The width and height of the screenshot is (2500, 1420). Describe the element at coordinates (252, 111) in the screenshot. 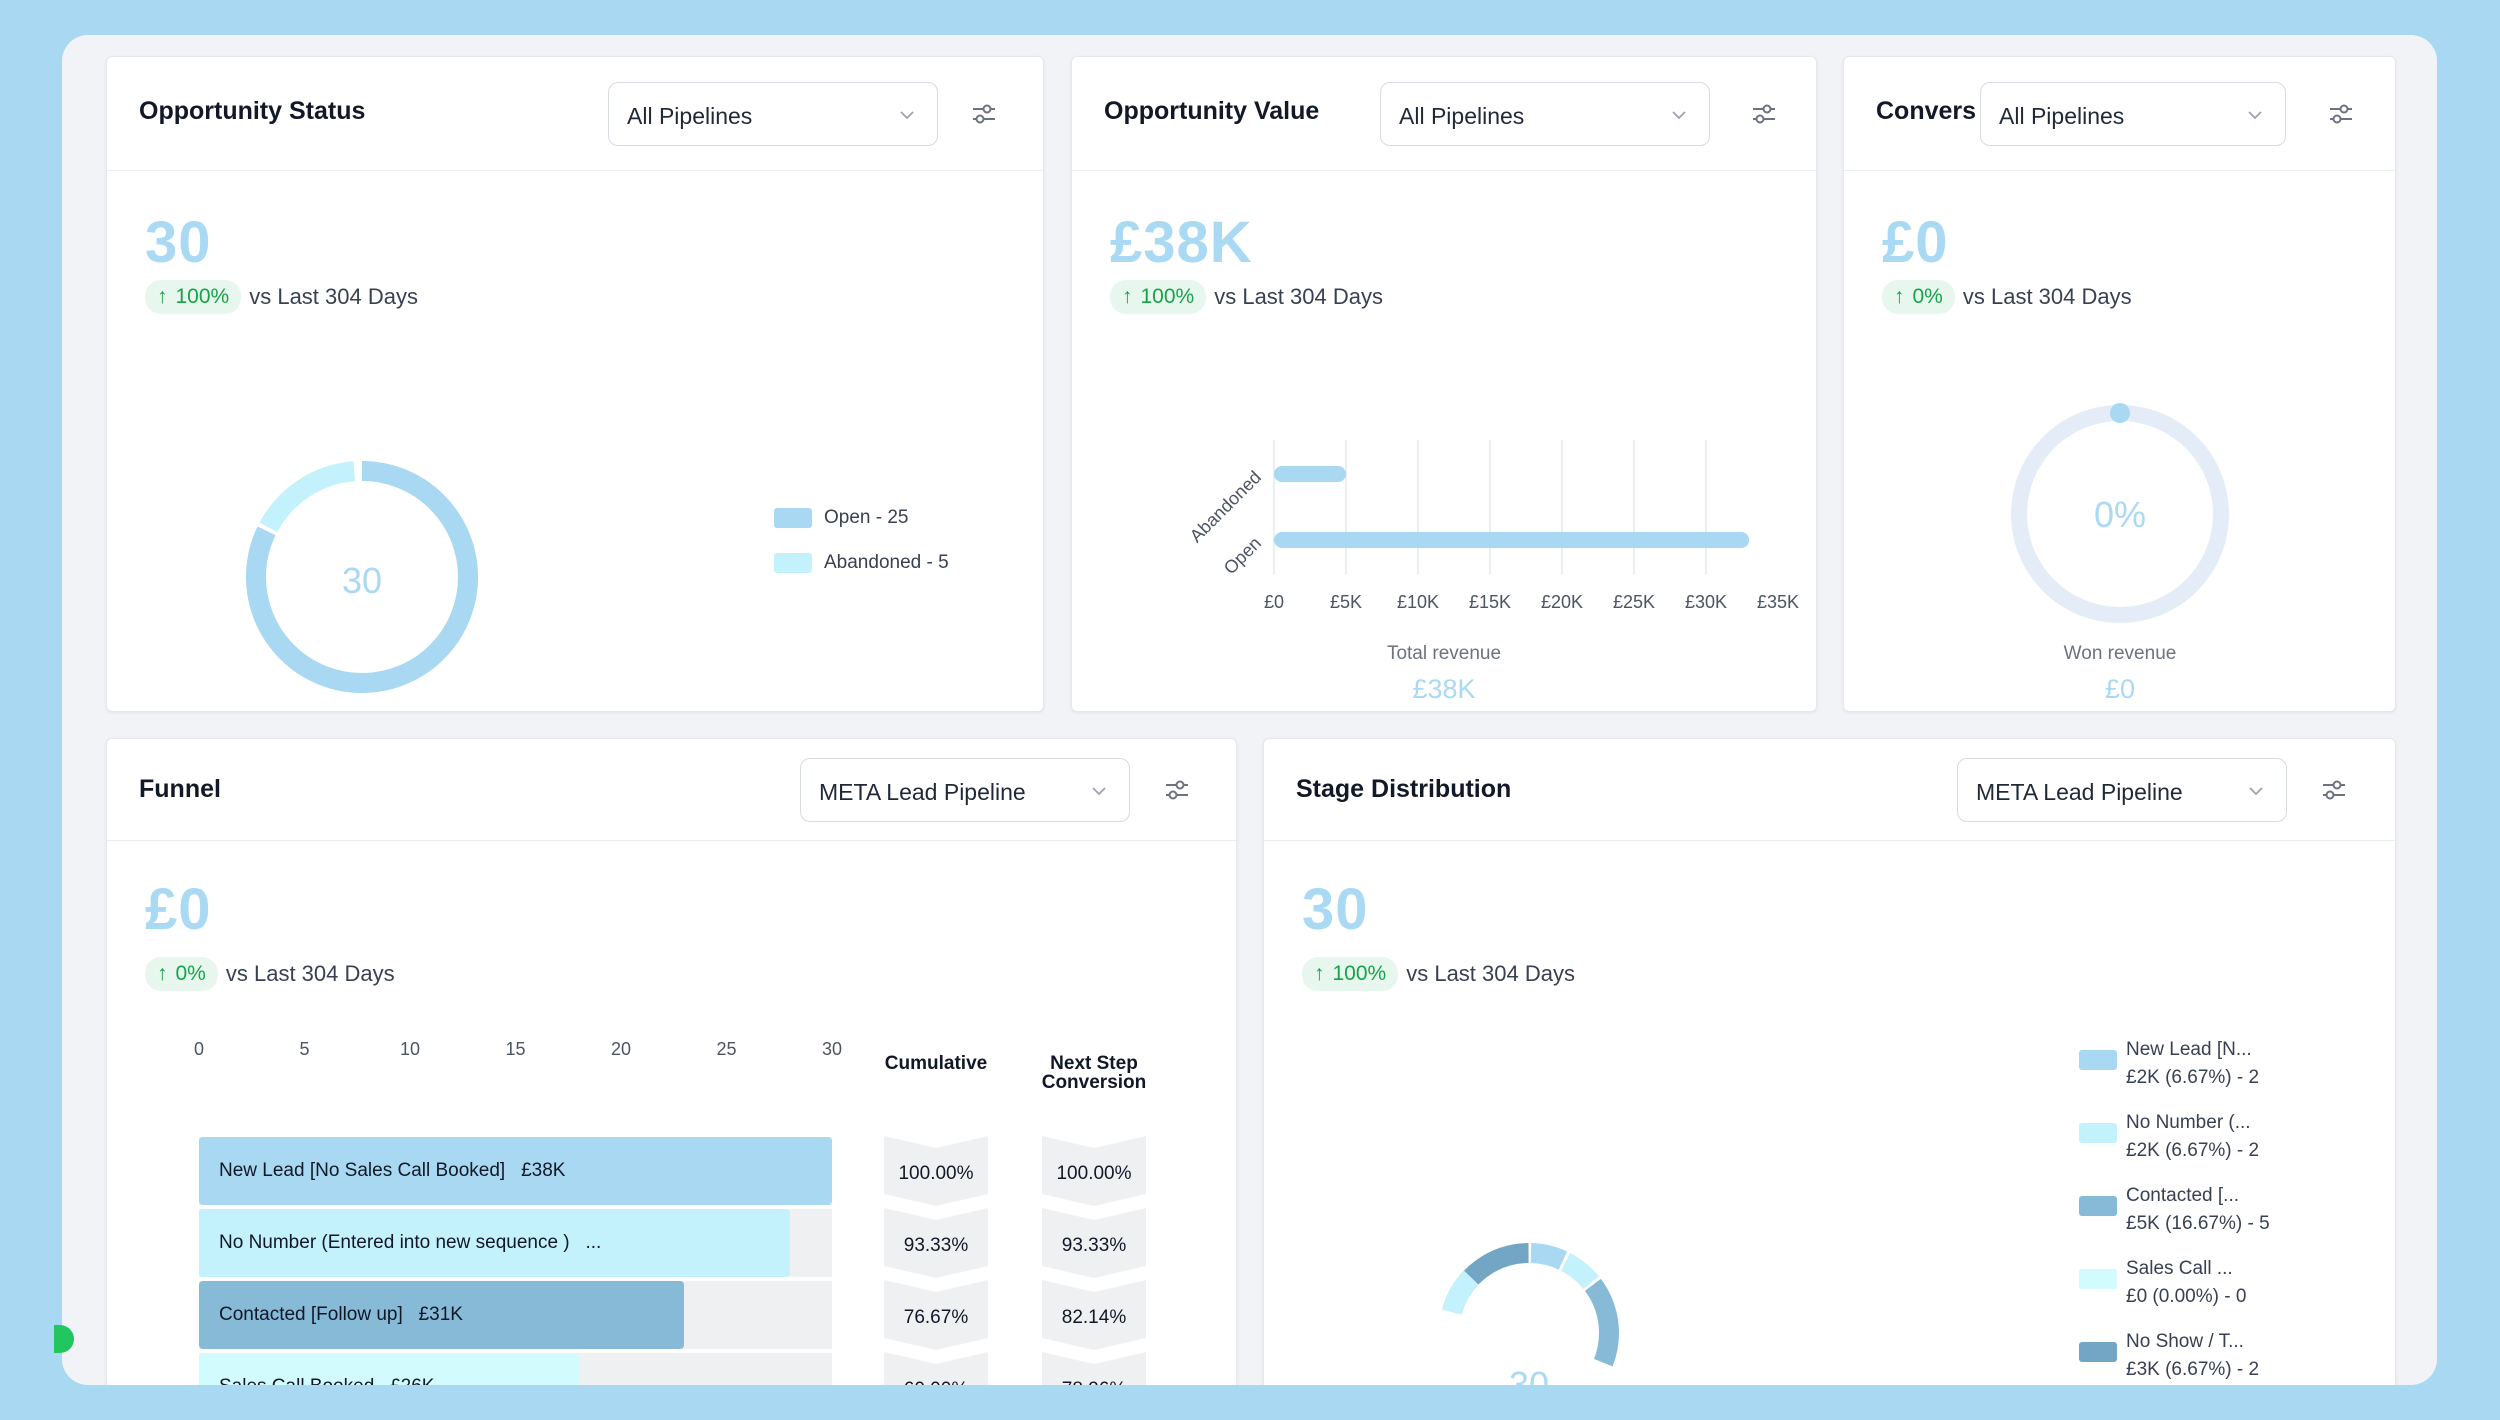

I see `card-title: Opportunity Status` at that location.